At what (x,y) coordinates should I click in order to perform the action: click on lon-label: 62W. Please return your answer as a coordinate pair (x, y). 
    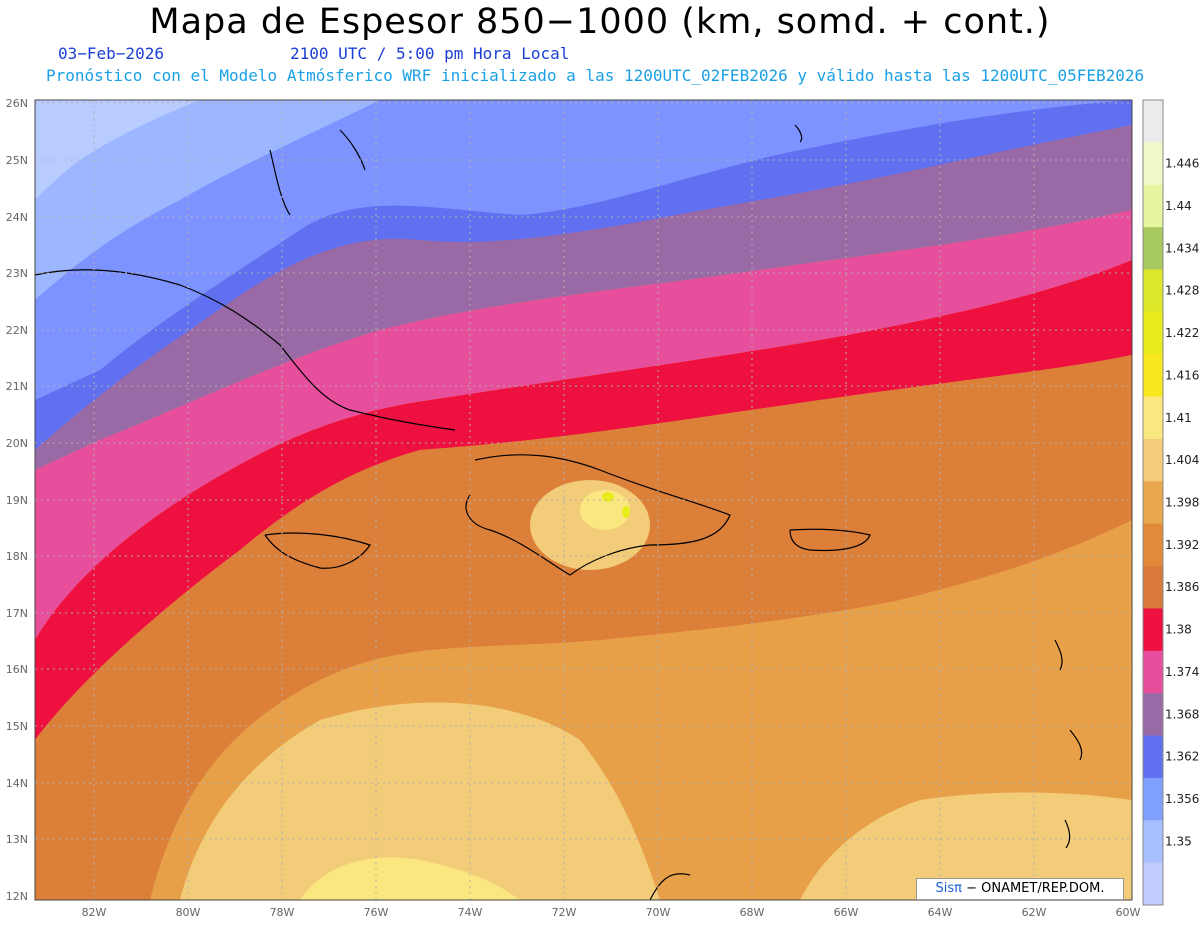
    Looking at the image, I should click on (1034, 912).